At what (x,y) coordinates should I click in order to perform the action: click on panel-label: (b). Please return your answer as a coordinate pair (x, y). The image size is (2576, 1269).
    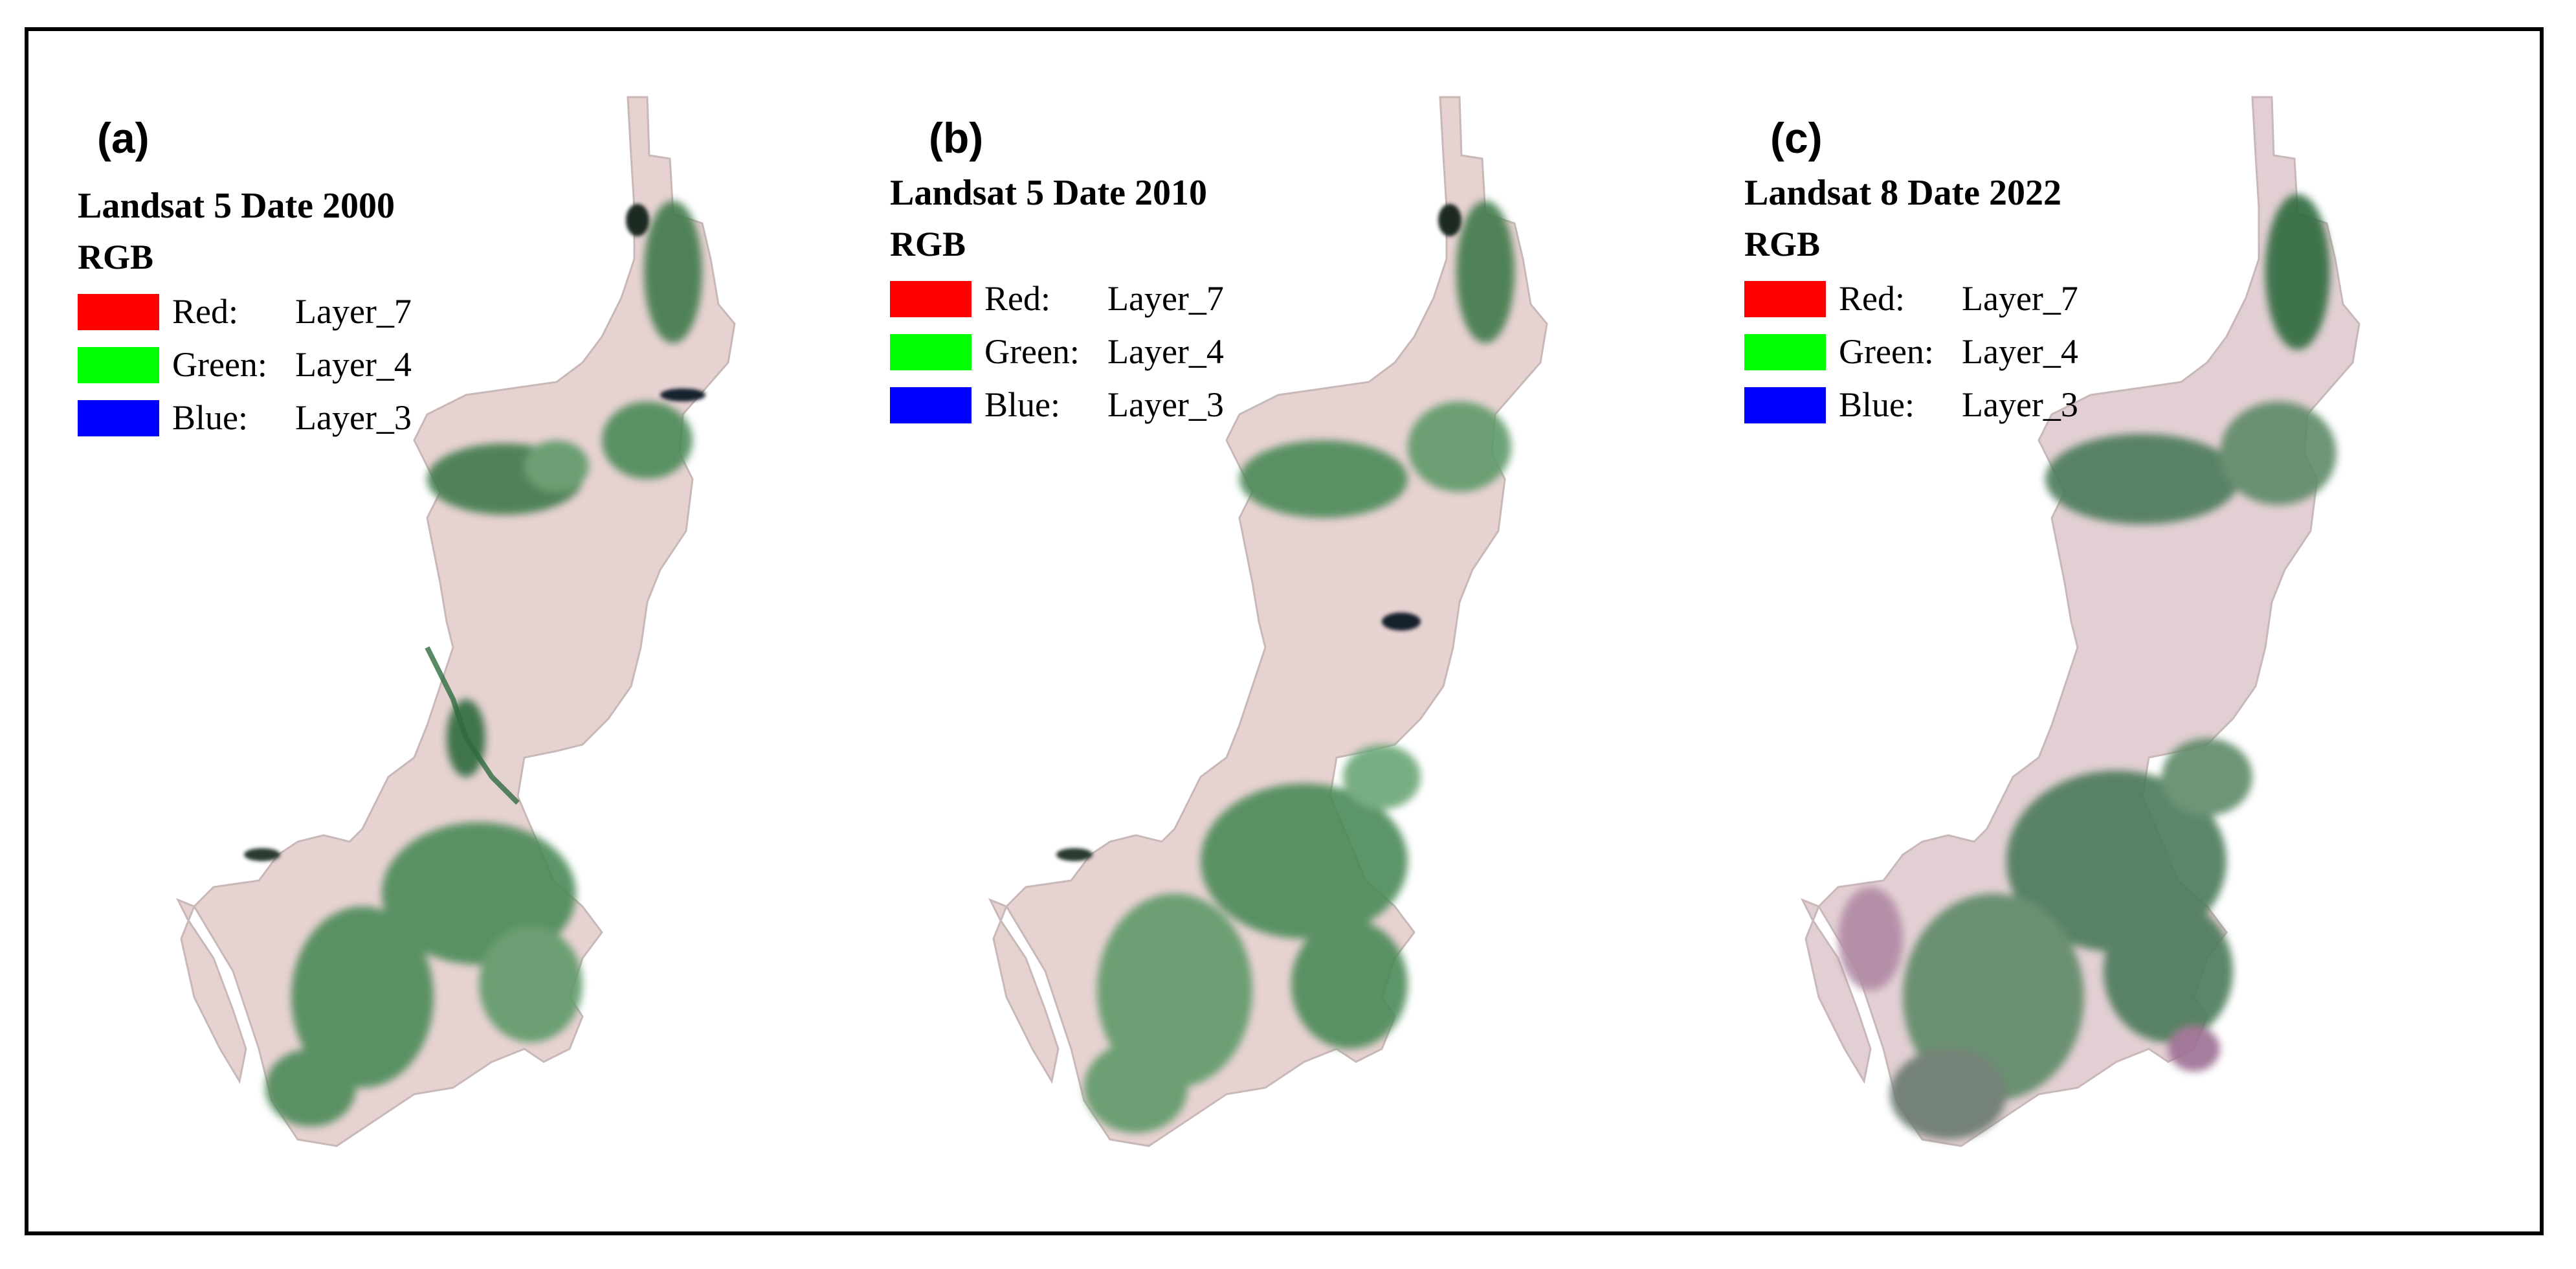
    Looking at the image, I should click on (956, 138).